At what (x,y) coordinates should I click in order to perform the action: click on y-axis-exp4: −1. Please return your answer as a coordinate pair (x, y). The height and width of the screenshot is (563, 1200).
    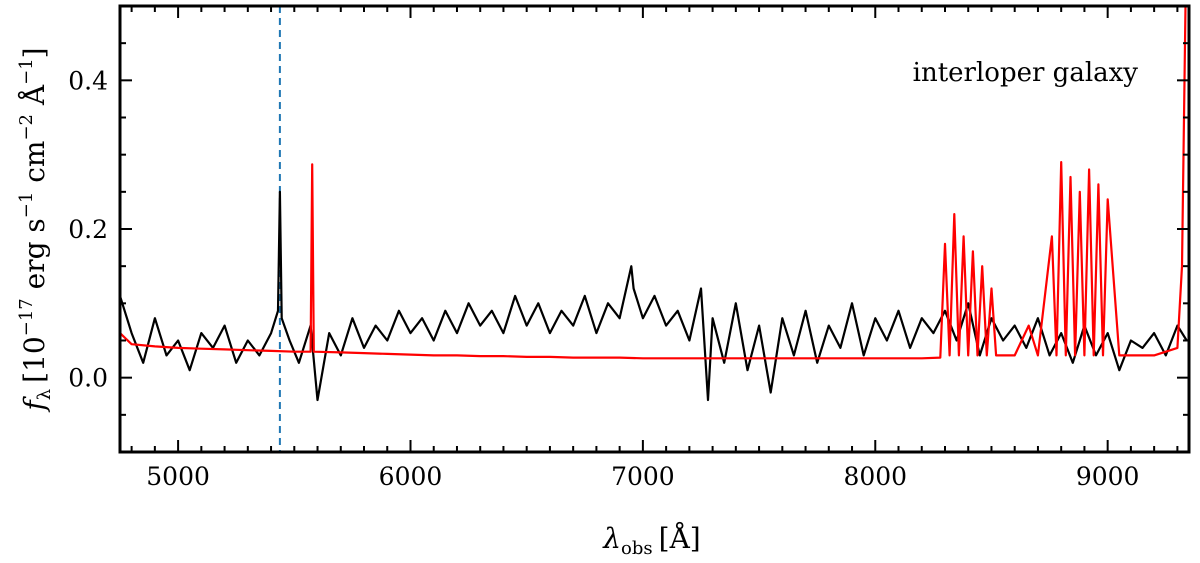
    Looking at the image, I should click on (26, 71).